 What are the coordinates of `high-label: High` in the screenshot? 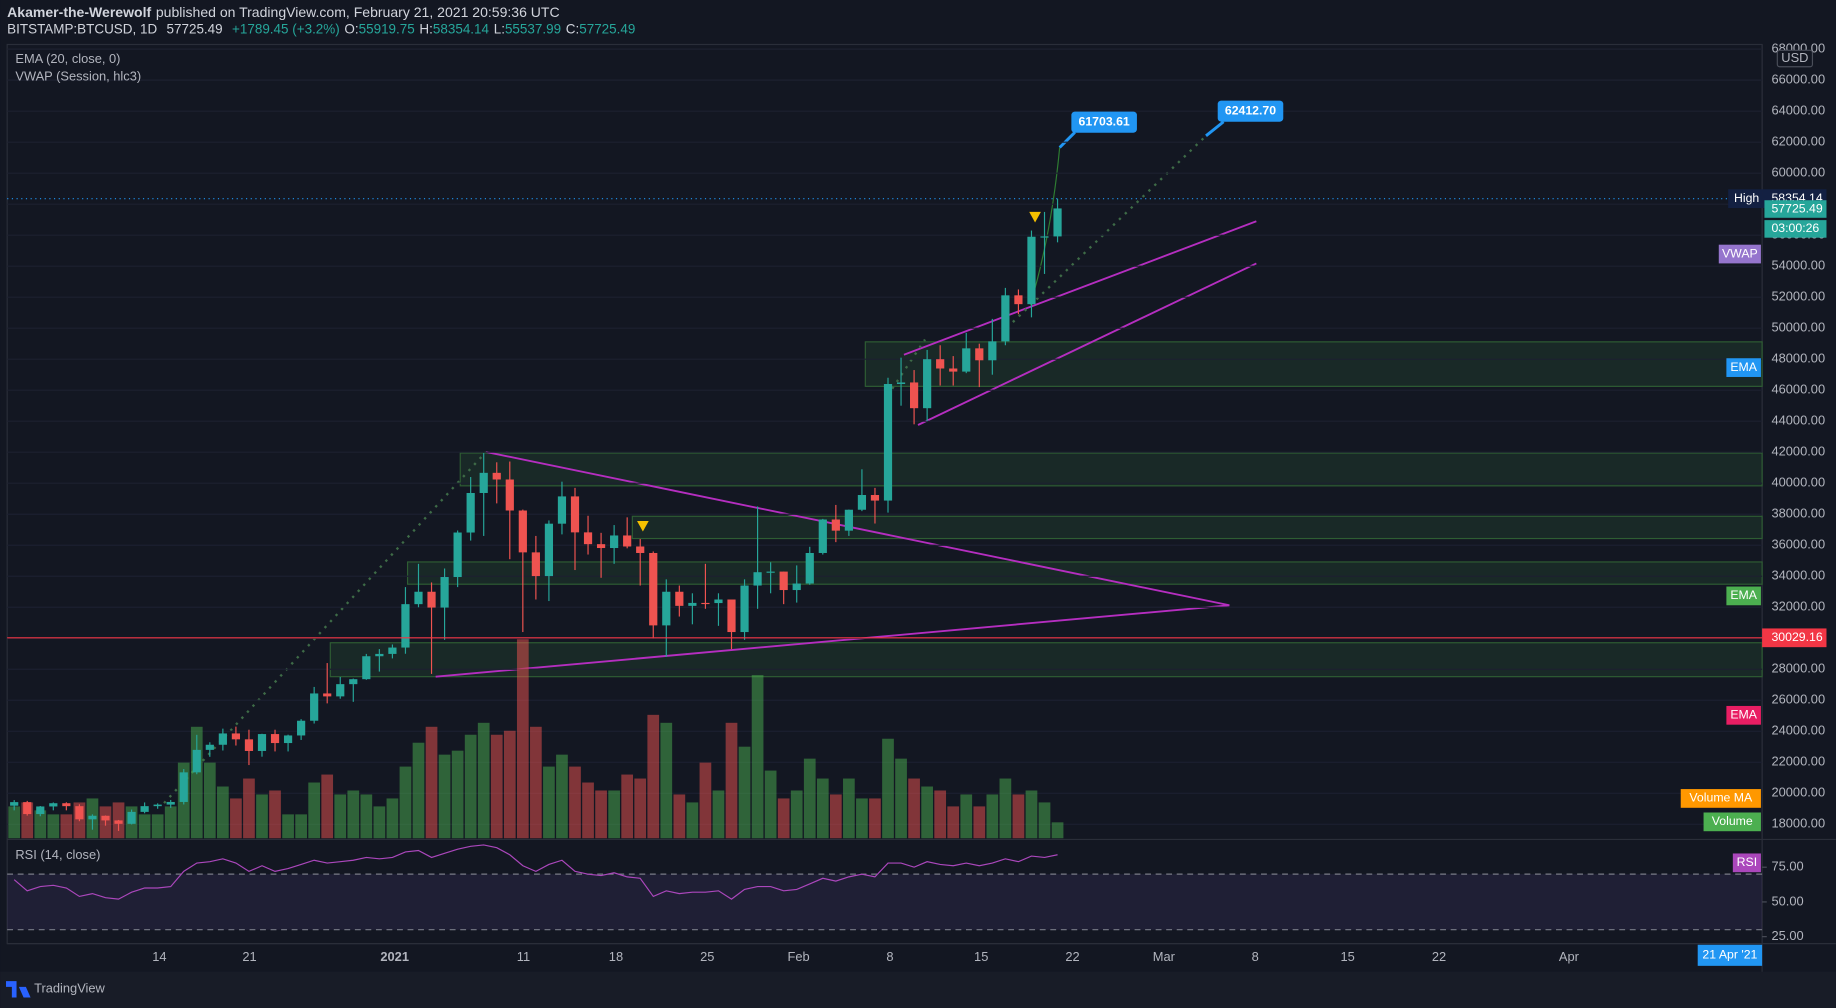 It's located at (1746, 198).